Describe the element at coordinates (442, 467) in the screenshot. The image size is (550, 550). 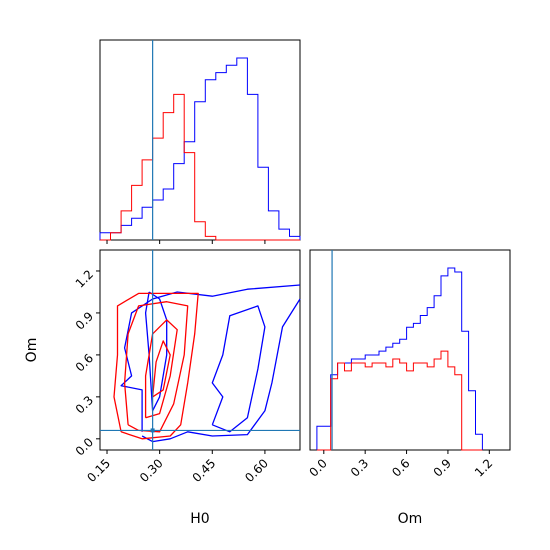
I see `hist-Om-xtick-label-3: 0.9` at that location.